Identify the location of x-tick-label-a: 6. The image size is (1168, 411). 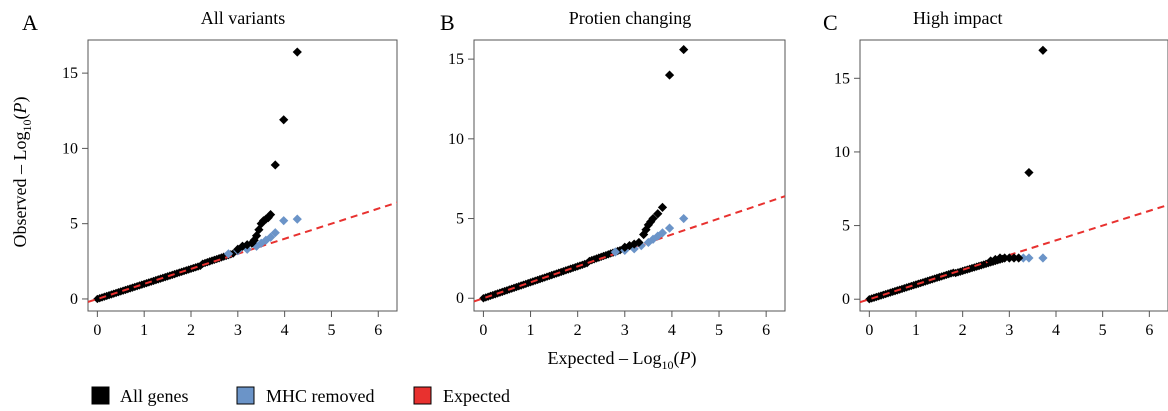
(378, 330).